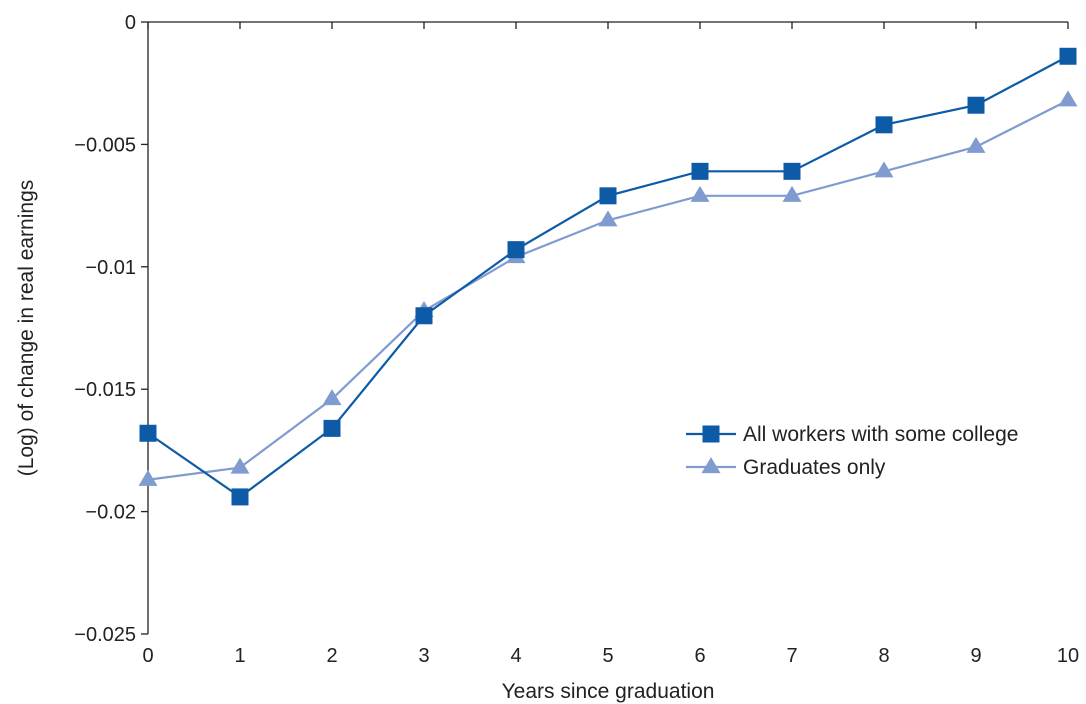 The image size is (1086, 704). I want to click on x-tick-label: 2, so click(331, 656).